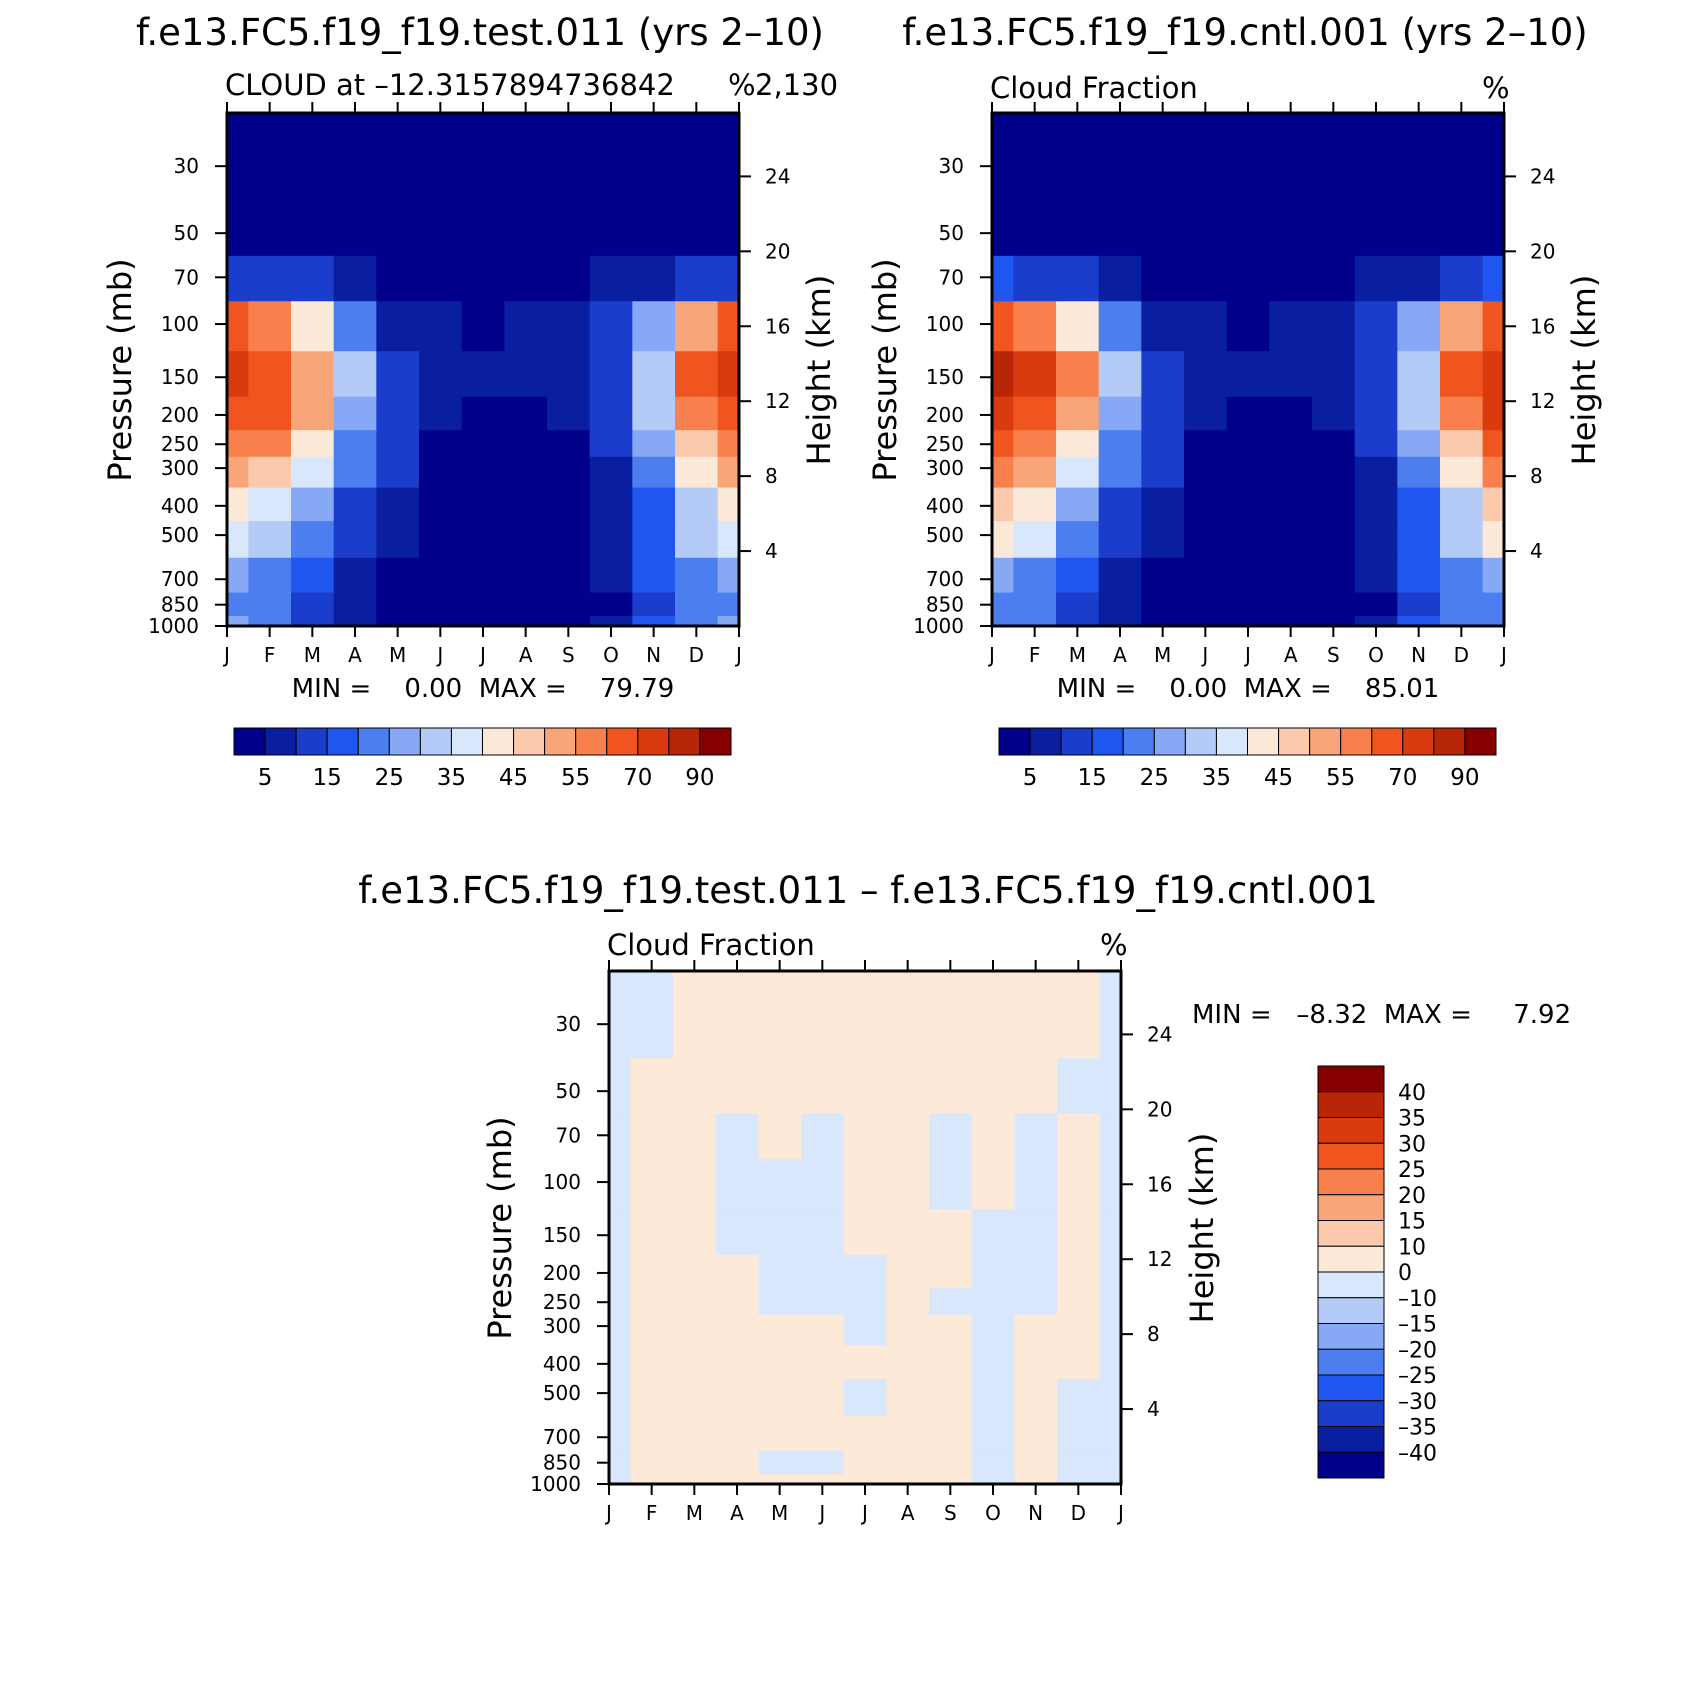 Image resolution: width=1708 pixels, height=1708 pixels. What do you see at coordinates (327, 778) in the screenshot?
I see `colorbar-label: 15` at bounding box center [327, 778].